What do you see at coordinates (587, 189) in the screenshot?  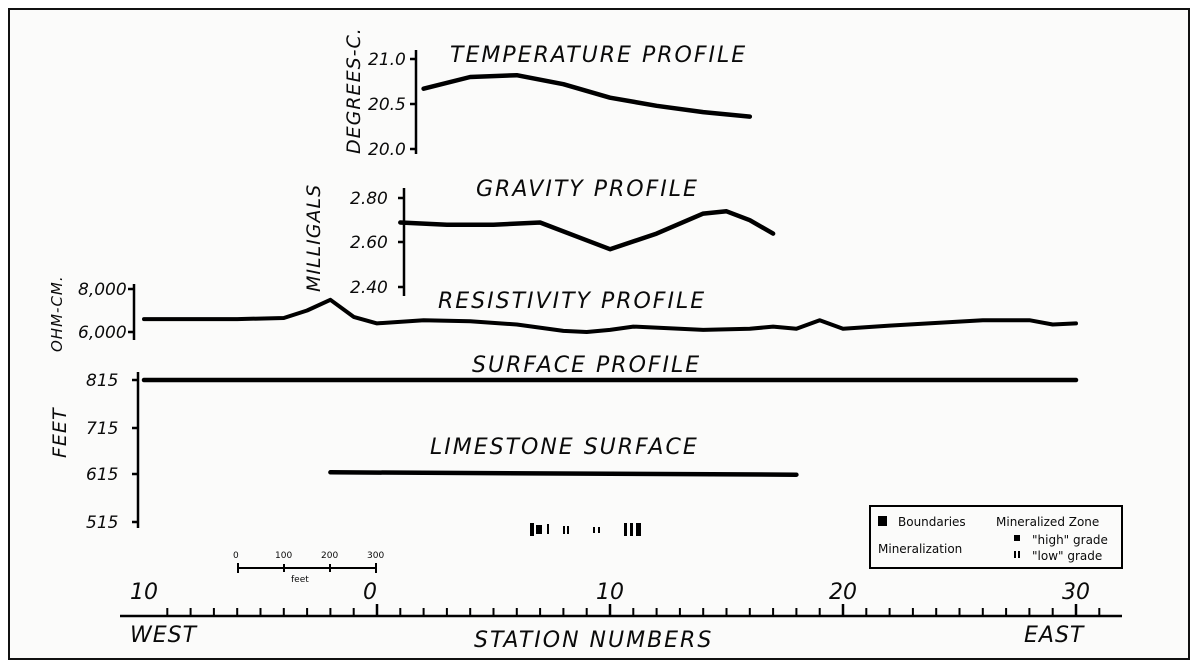 I see `gravity-profile-title: GRAVITY PROFILE` at bounding box center [587, 189].